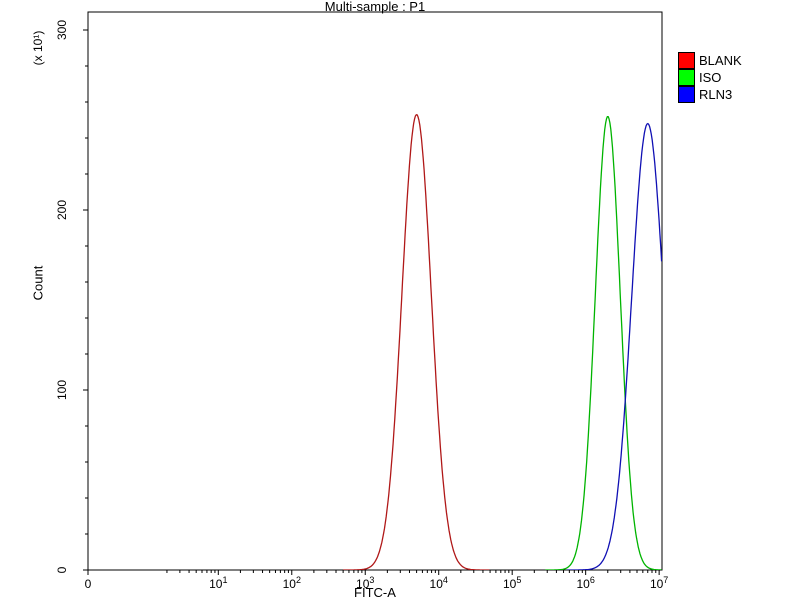  What do you see at coordinates (686, 77) in the screenshot?
I see `legend-swatch-iso` at bounding box center [686, 77].